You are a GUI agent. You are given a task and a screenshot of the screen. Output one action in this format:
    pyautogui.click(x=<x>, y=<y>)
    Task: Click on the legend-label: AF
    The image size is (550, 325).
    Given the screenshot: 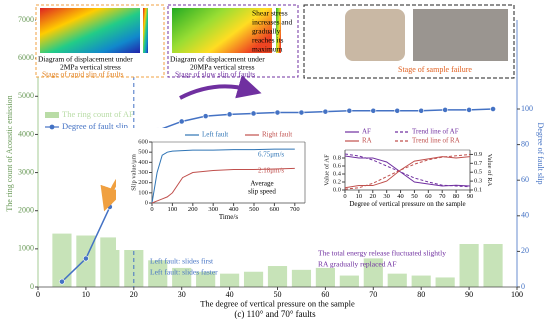 What is the action you would take?
    pyautogui.click(x=366, y=132)
    